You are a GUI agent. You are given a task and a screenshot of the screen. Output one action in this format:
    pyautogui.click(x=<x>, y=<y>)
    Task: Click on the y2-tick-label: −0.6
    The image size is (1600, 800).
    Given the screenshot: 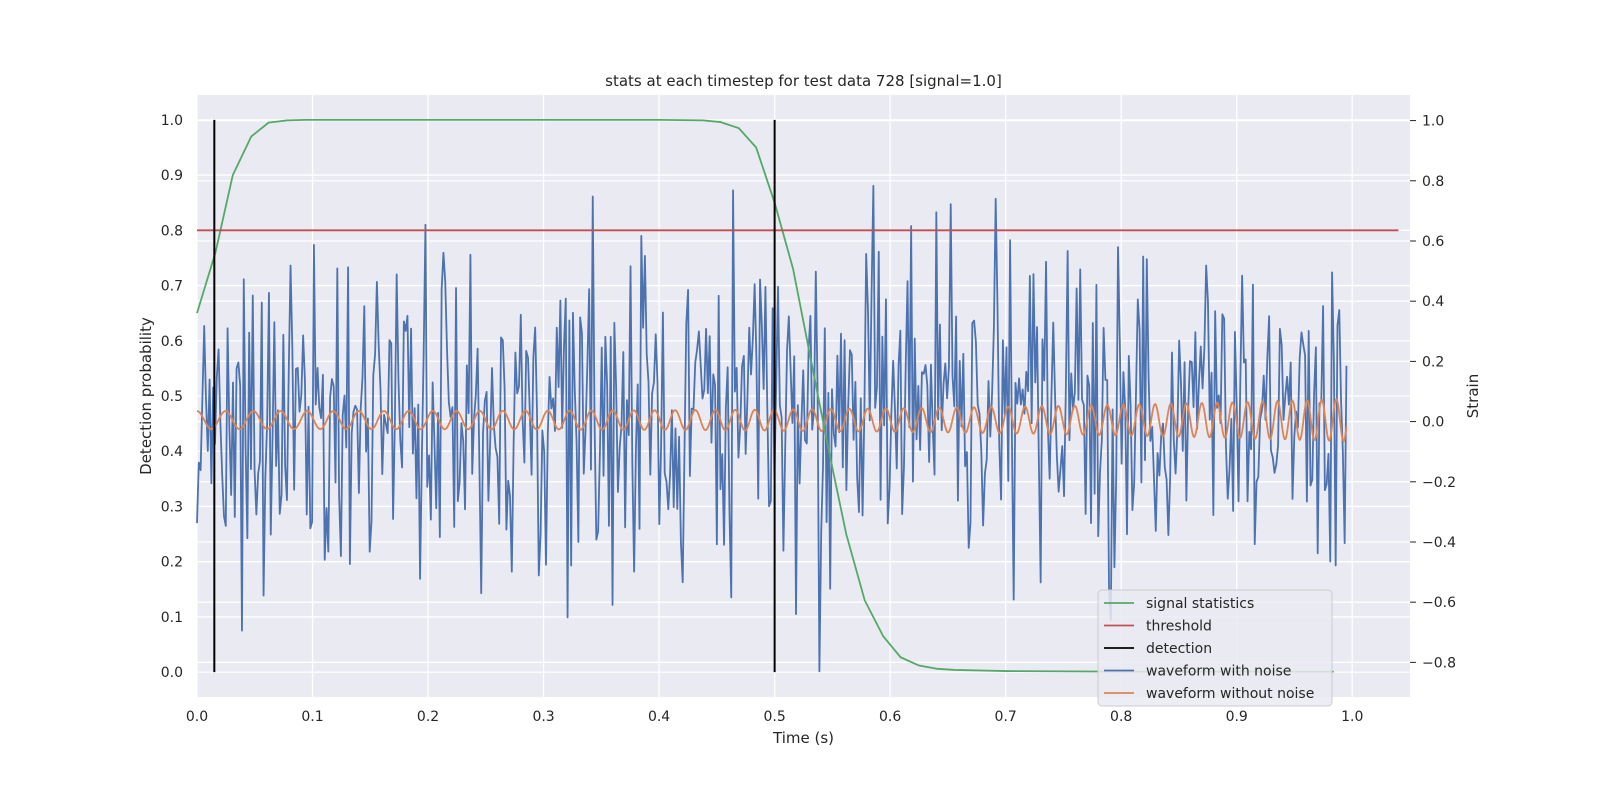 What is the action you would take?
    pyautogui.click(x=1439, y=603)
    